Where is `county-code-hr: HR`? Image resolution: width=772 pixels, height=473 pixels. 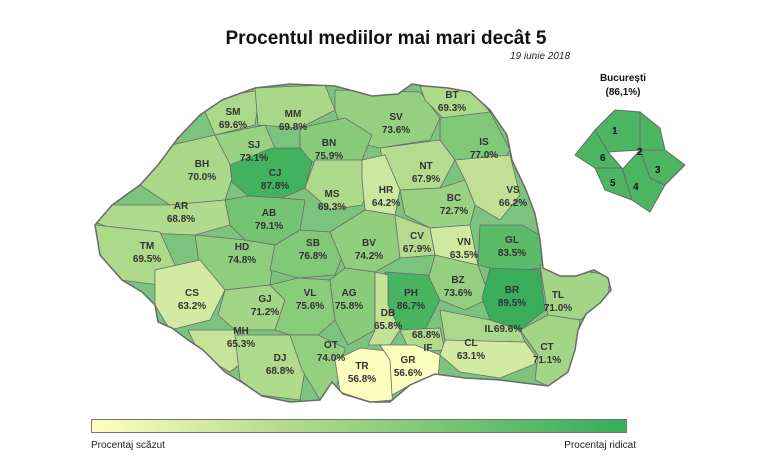 county-code-hr: HR is located at coordinates (386, 190).